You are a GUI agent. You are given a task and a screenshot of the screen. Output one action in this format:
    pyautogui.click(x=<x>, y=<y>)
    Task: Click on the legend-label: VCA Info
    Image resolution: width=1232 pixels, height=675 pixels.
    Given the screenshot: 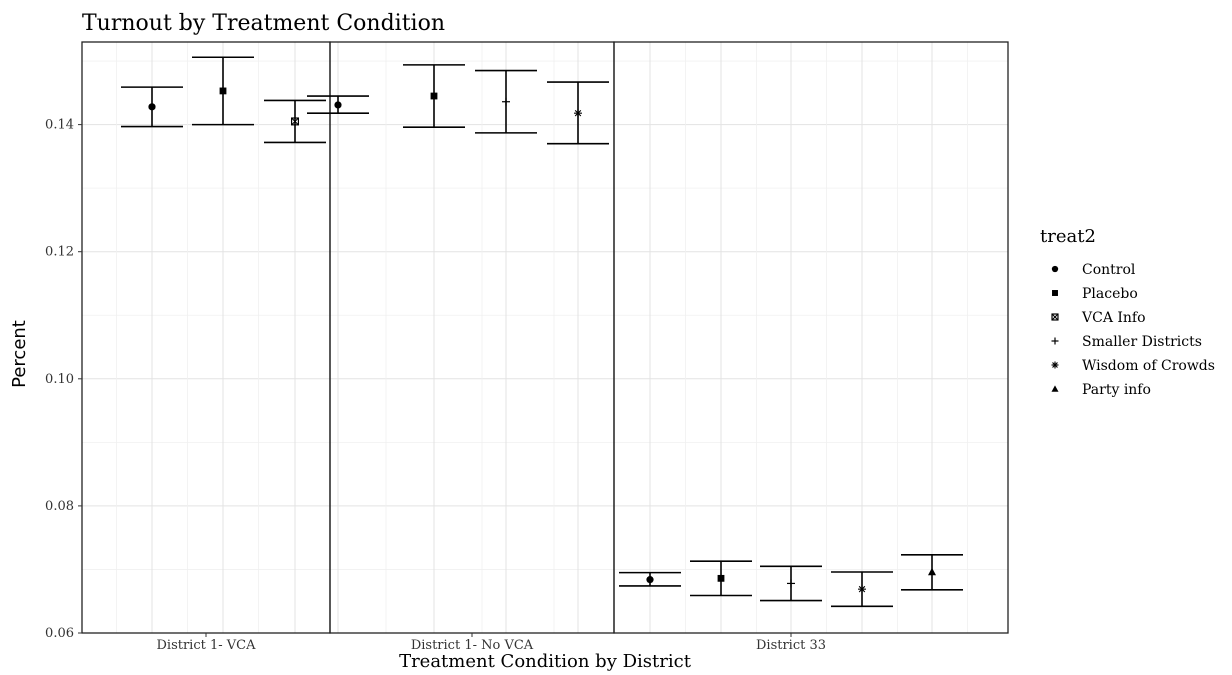 What is the action you would take?
    pyautogui.click(x=1113, y=318)
    